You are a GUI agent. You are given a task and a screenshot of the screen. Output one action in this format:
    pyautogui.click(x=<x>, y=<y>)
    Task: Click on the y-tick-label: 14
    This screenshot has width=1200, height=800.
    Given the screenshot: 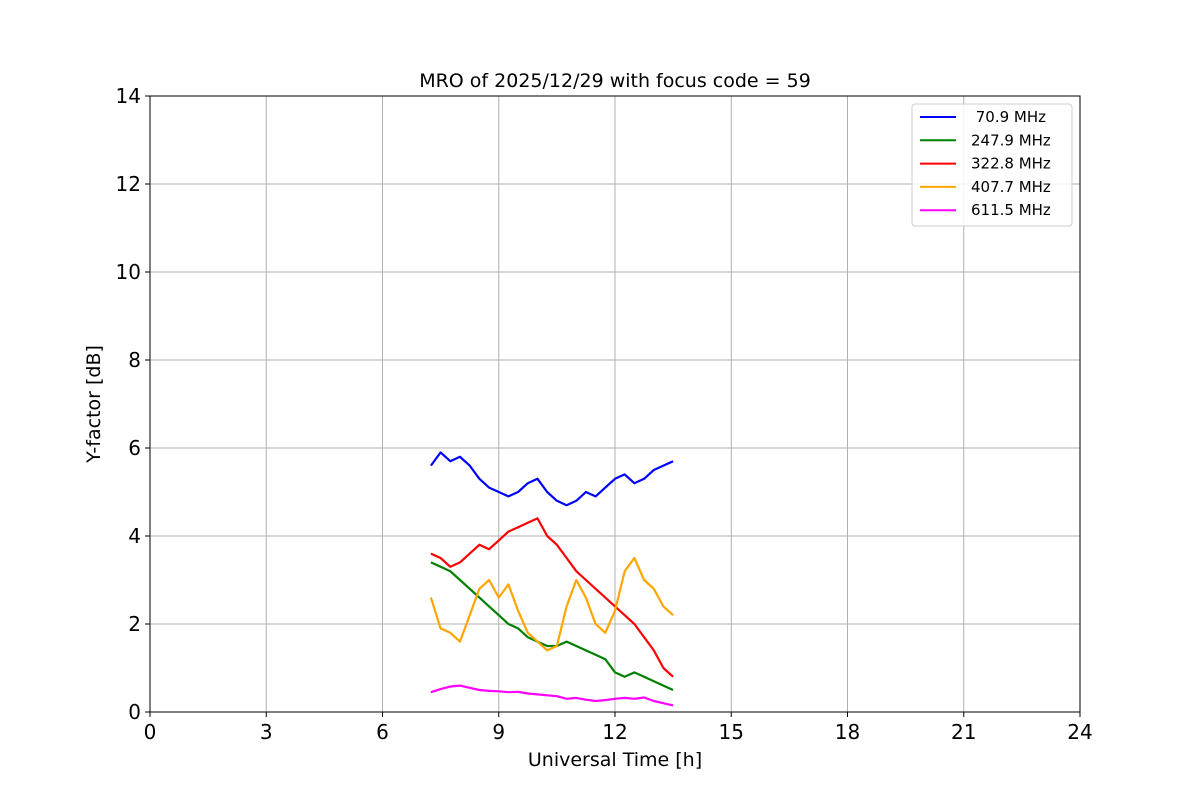 What is the action you would take?
    pyautogui.click(x=128, y=96)
    